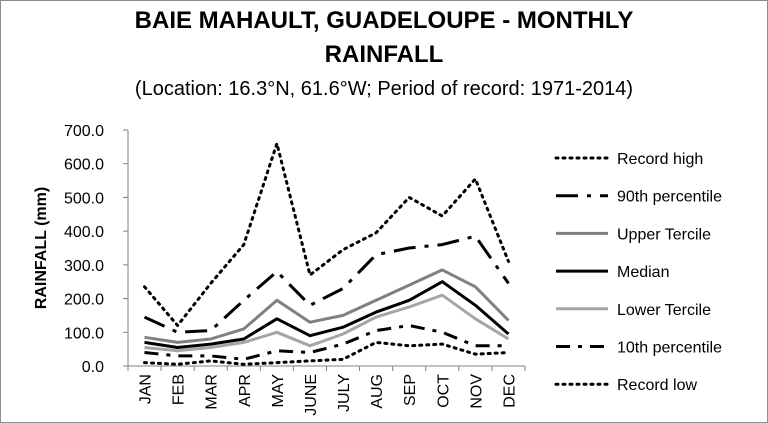  I want to click on series-line-lower-tercile, so click(327, 323).